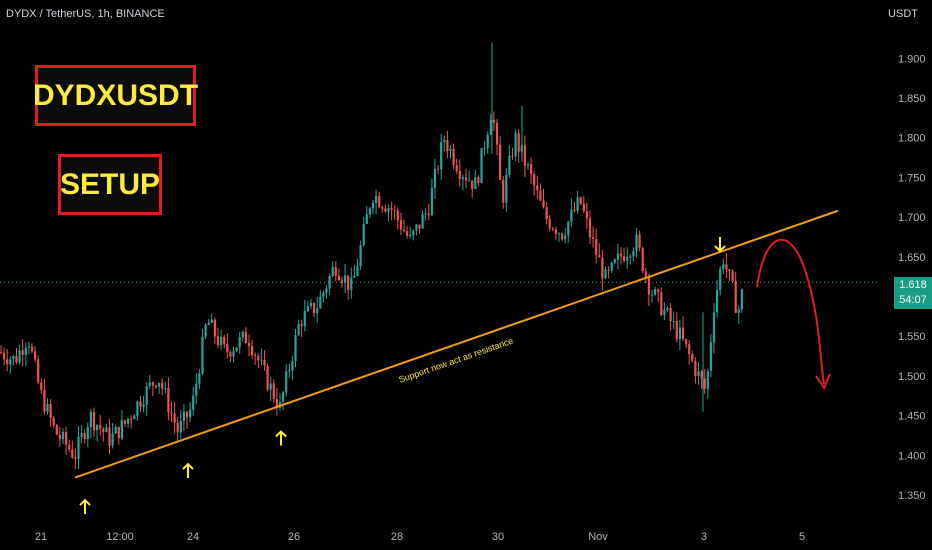 This screenshot has width=932, height=550. Describe the element at coordinates (912, 417) in the screenshot. I see `y-tick-label: 1.450` at that location.